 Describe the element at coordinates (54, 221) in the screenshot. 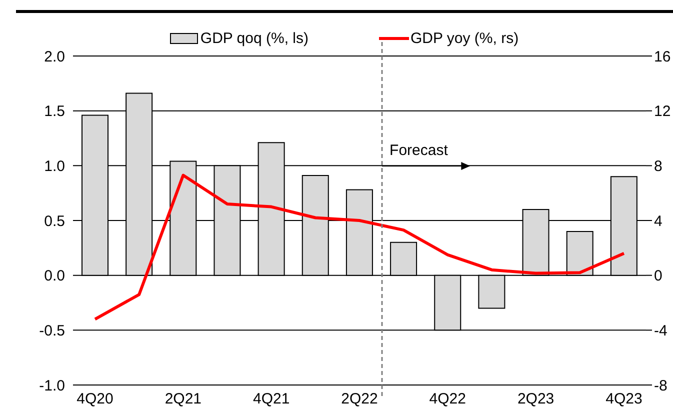

I see `y-tick-label: 0.5` at that location.